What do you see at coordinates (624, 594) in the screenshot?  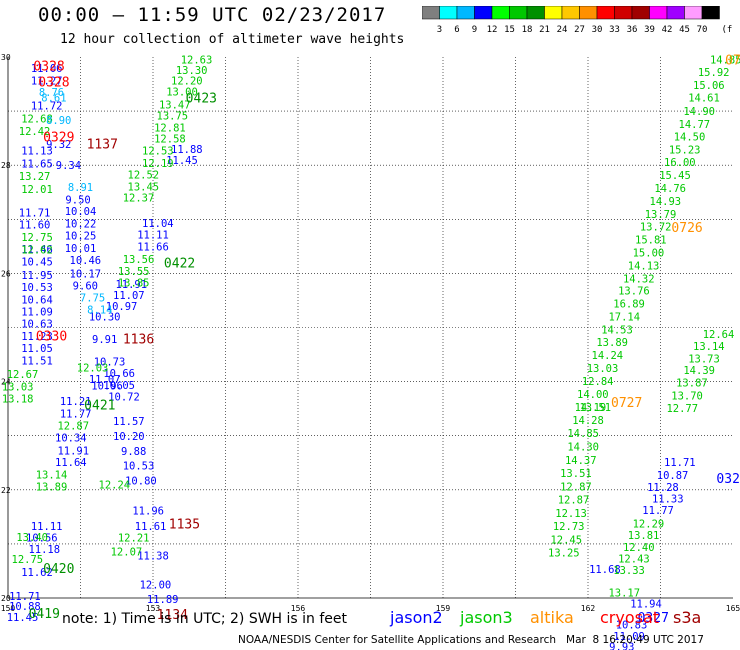 I see `wave-height-label: 13.17` at bounding box center [624, 594].